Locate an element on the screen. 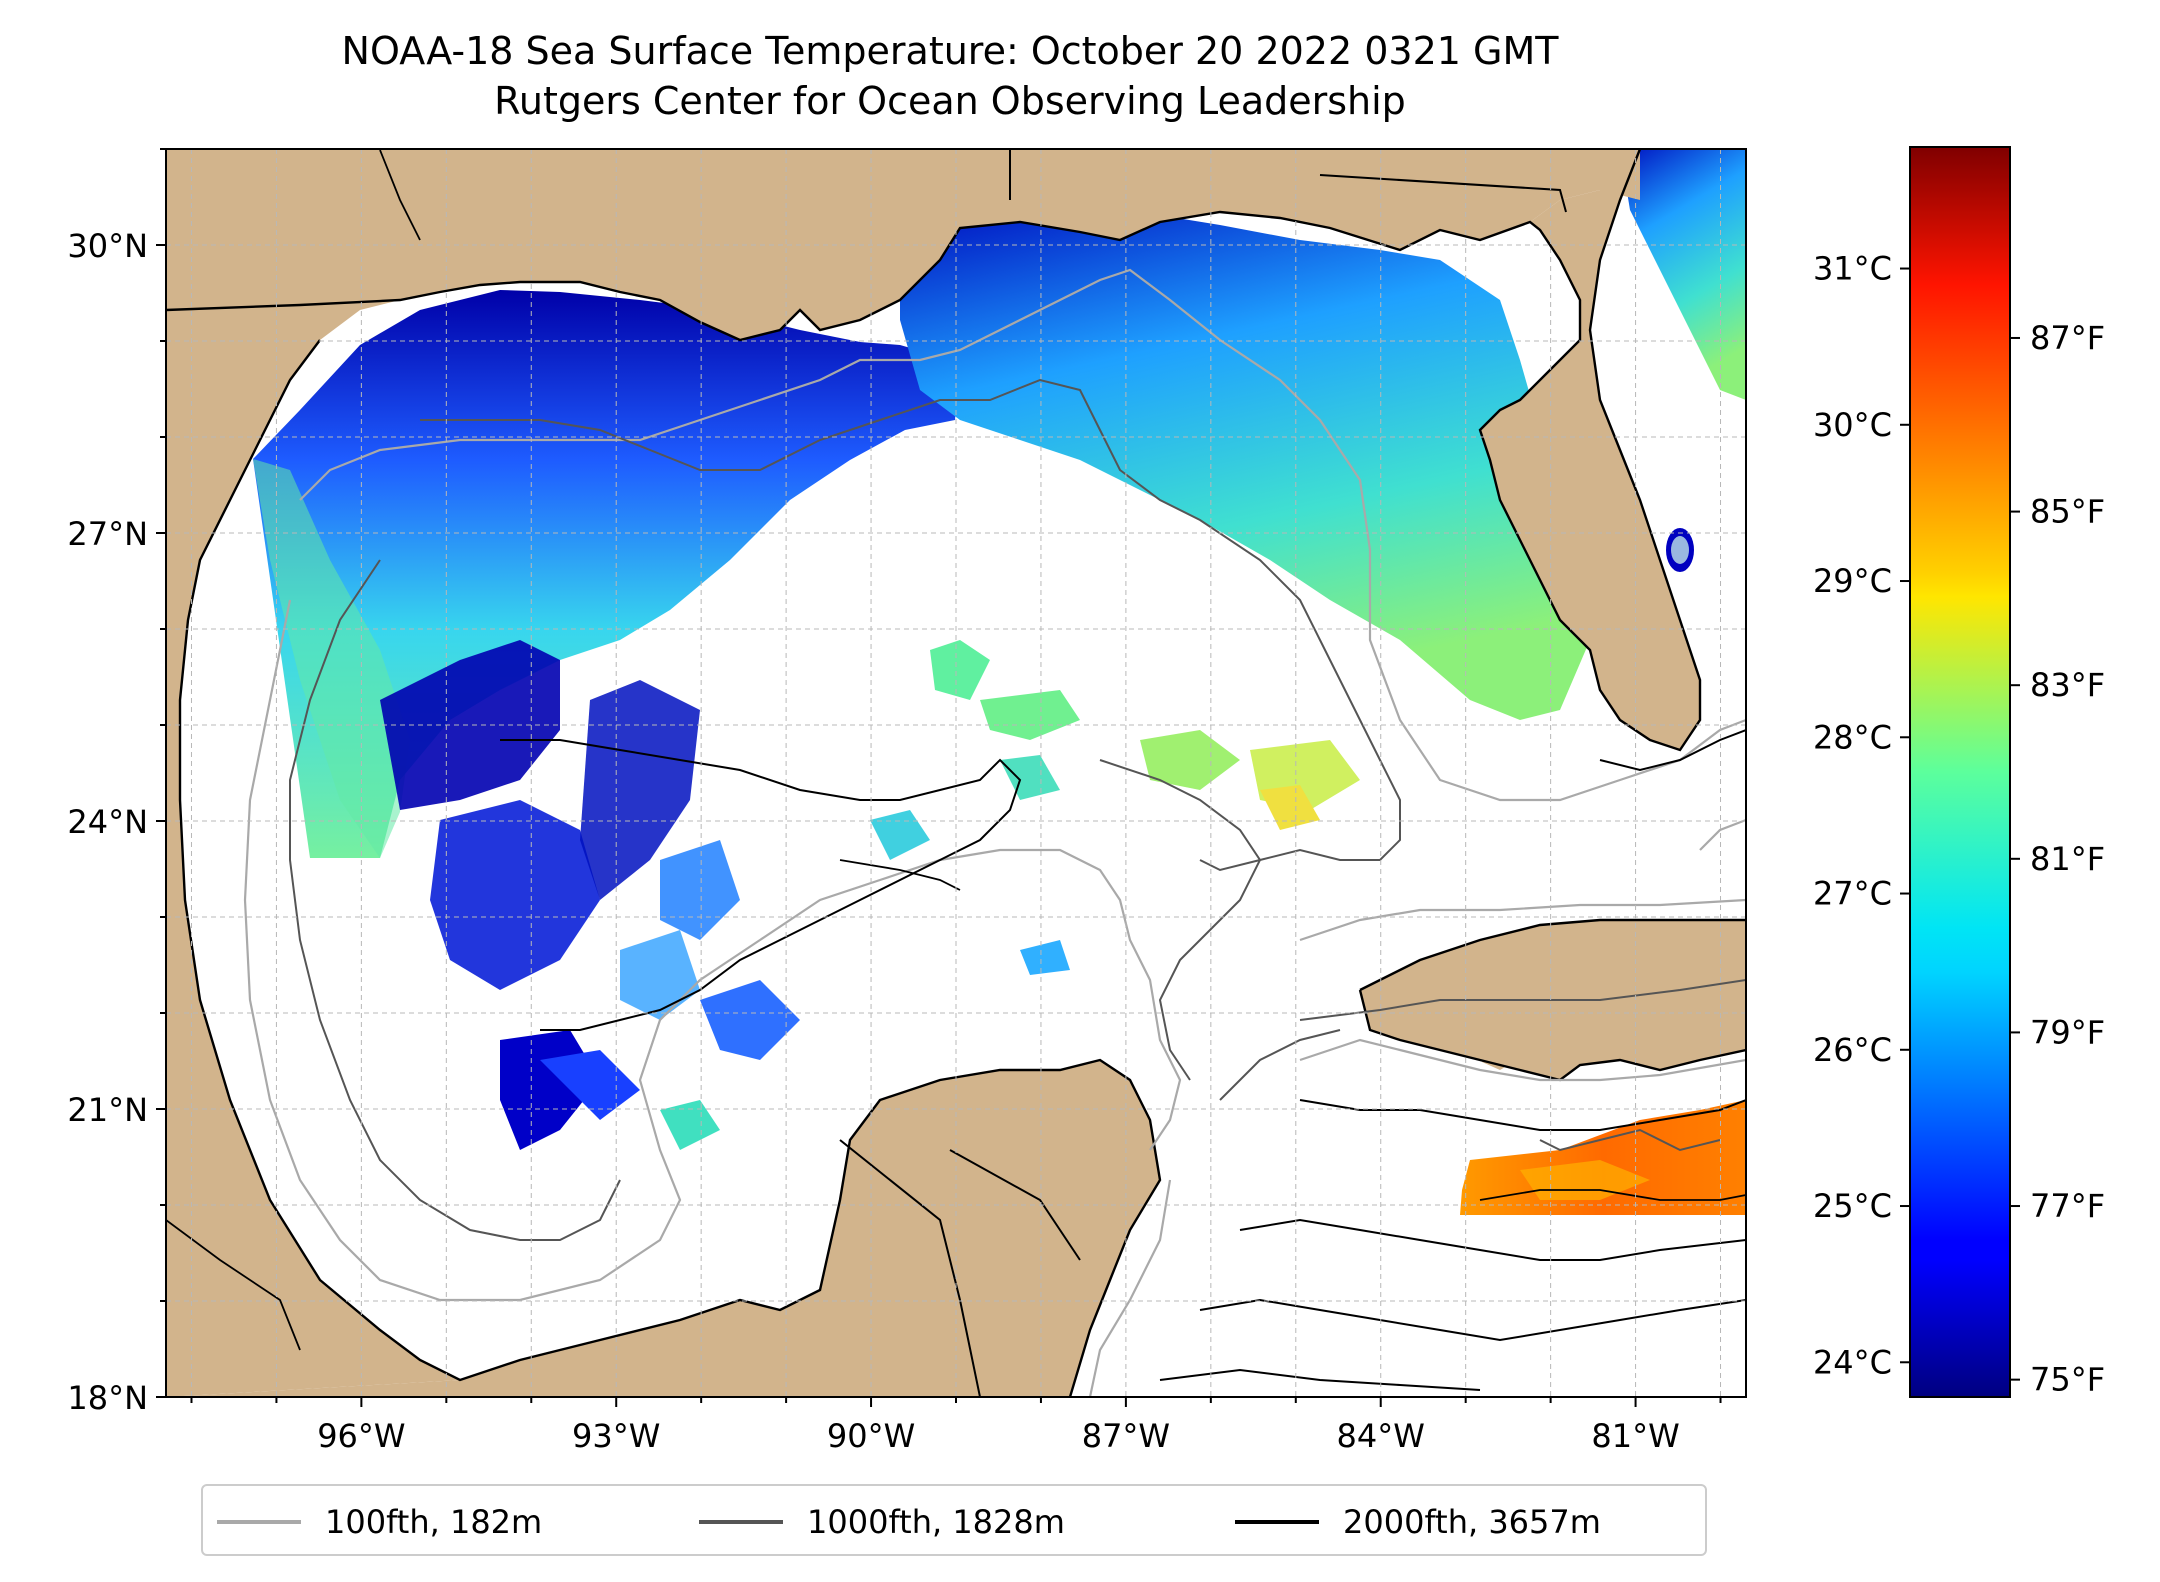 The width and height of the screenshot is (2160, 1582). colorbar-fahrenheit-axis: 87°F 85°F 83°F 81°F 79°F 77°F 75°F is located at coordinates (2057, 859).